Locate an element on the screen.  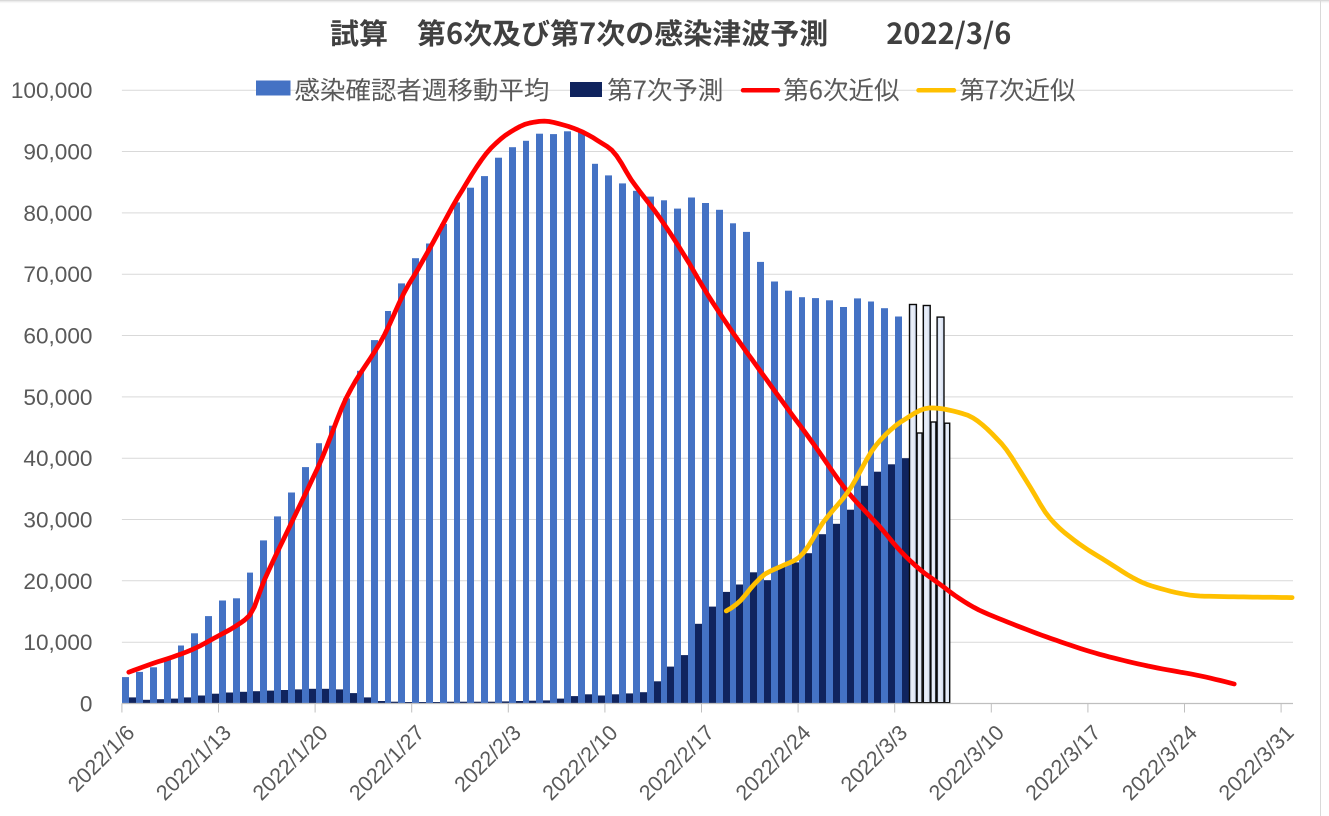
svg-text: 70,000 is located at coordinates (57, 274).